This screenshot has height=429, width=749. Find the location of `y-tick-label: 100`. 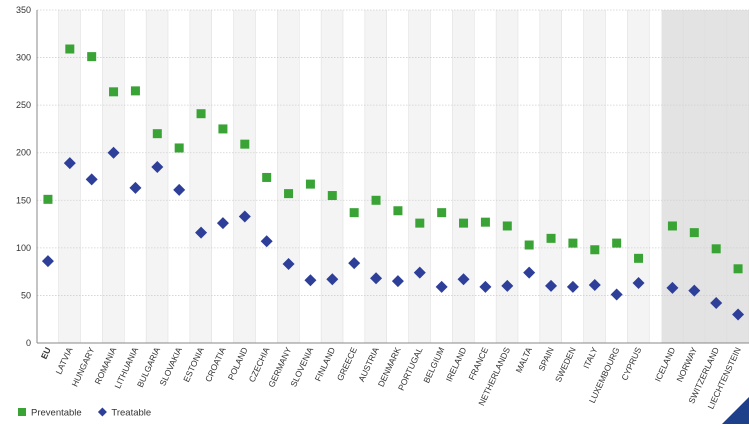

y-tick-label: 100 is located at coordinates (23, 248).